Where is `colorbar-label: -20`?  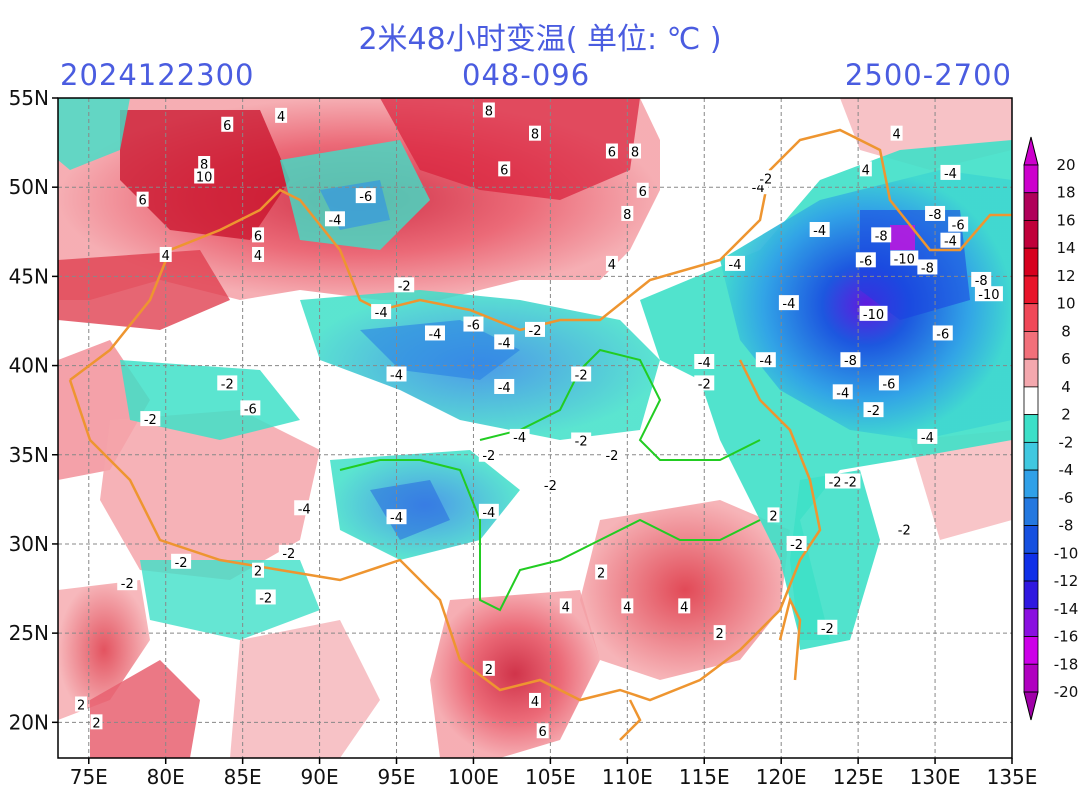
colorbar-label: -20 is located at coordinates (1066, 692).